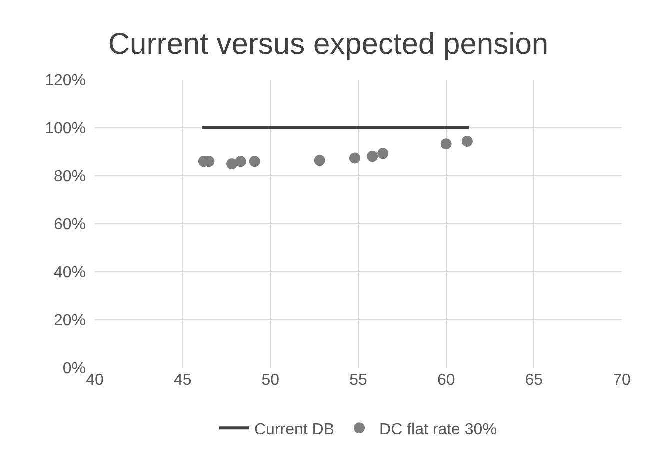 This screenshot has width=657, height=468. What do you see at coordinates (74, 369) in the screenshot?
I see `y-tick-label: 0%` at bounding box center [74, 369].